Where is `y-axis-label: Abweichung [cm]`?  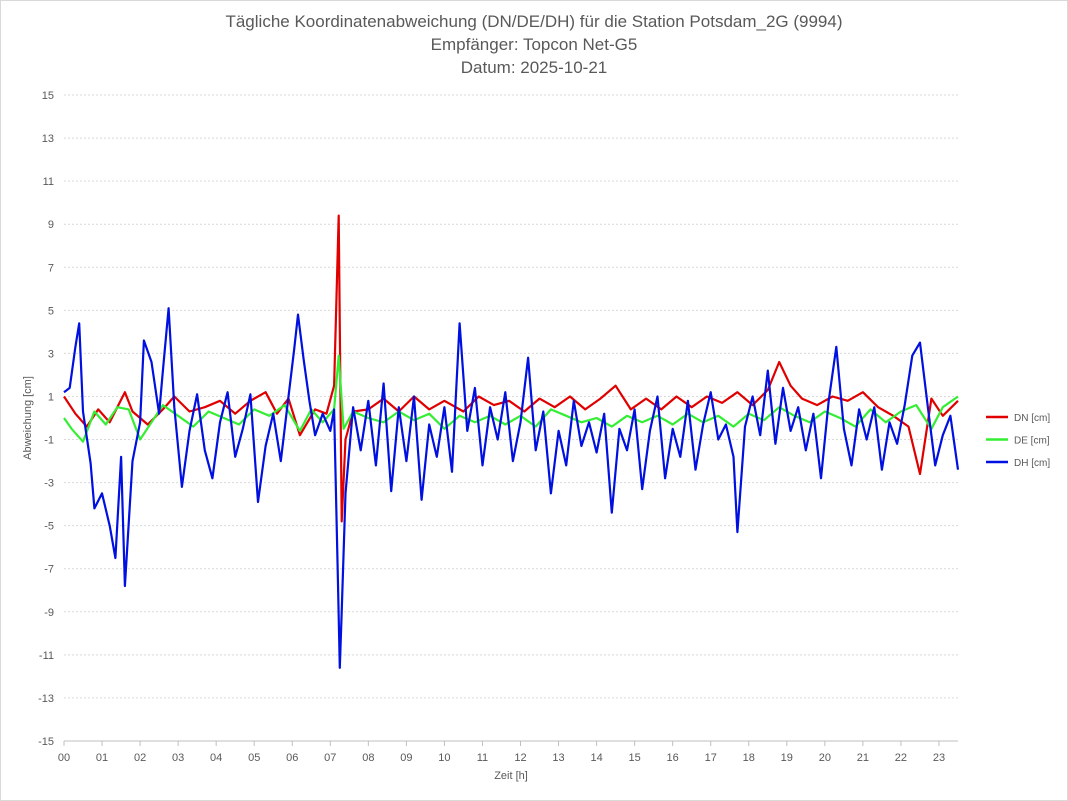
y-axis-label: Abweichung [cm] is located at coordinates (28, 418).